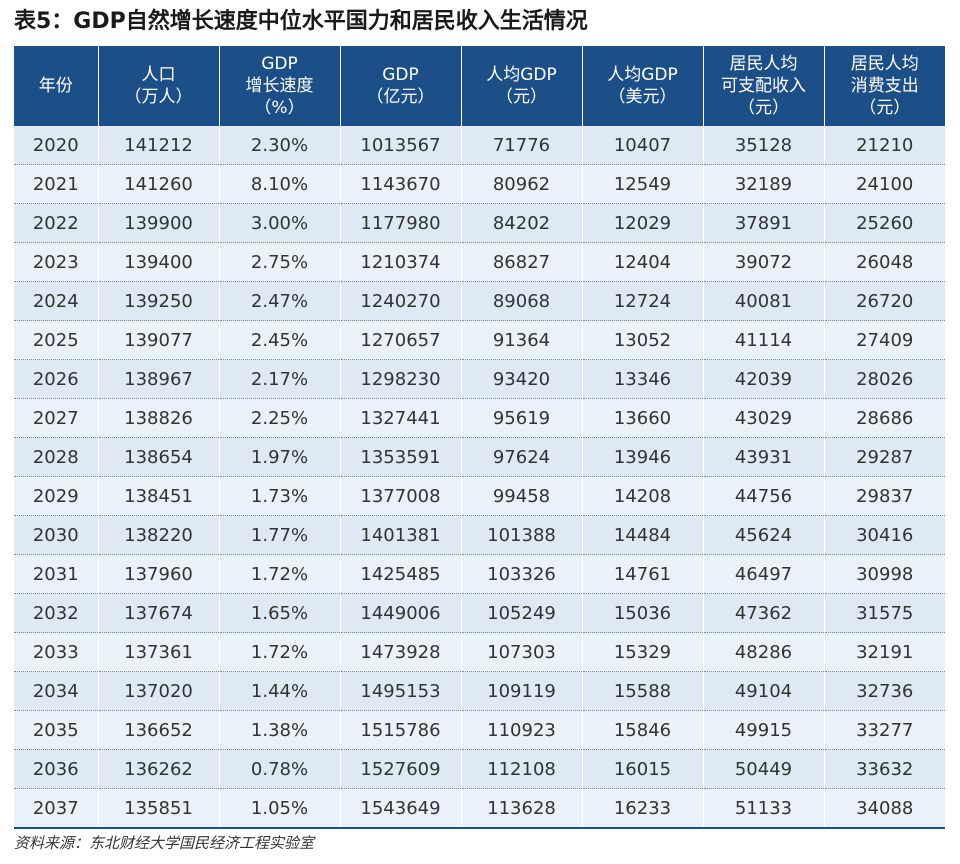 The height and width of the screenshot is (864, 960). Describe the element at coordinates (158, 808) in the screenshot. I see `table-cell: 135851` at that location.